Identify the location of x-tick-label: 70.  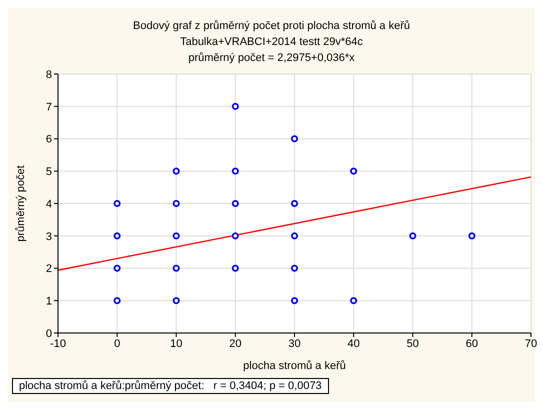
(531, 344).